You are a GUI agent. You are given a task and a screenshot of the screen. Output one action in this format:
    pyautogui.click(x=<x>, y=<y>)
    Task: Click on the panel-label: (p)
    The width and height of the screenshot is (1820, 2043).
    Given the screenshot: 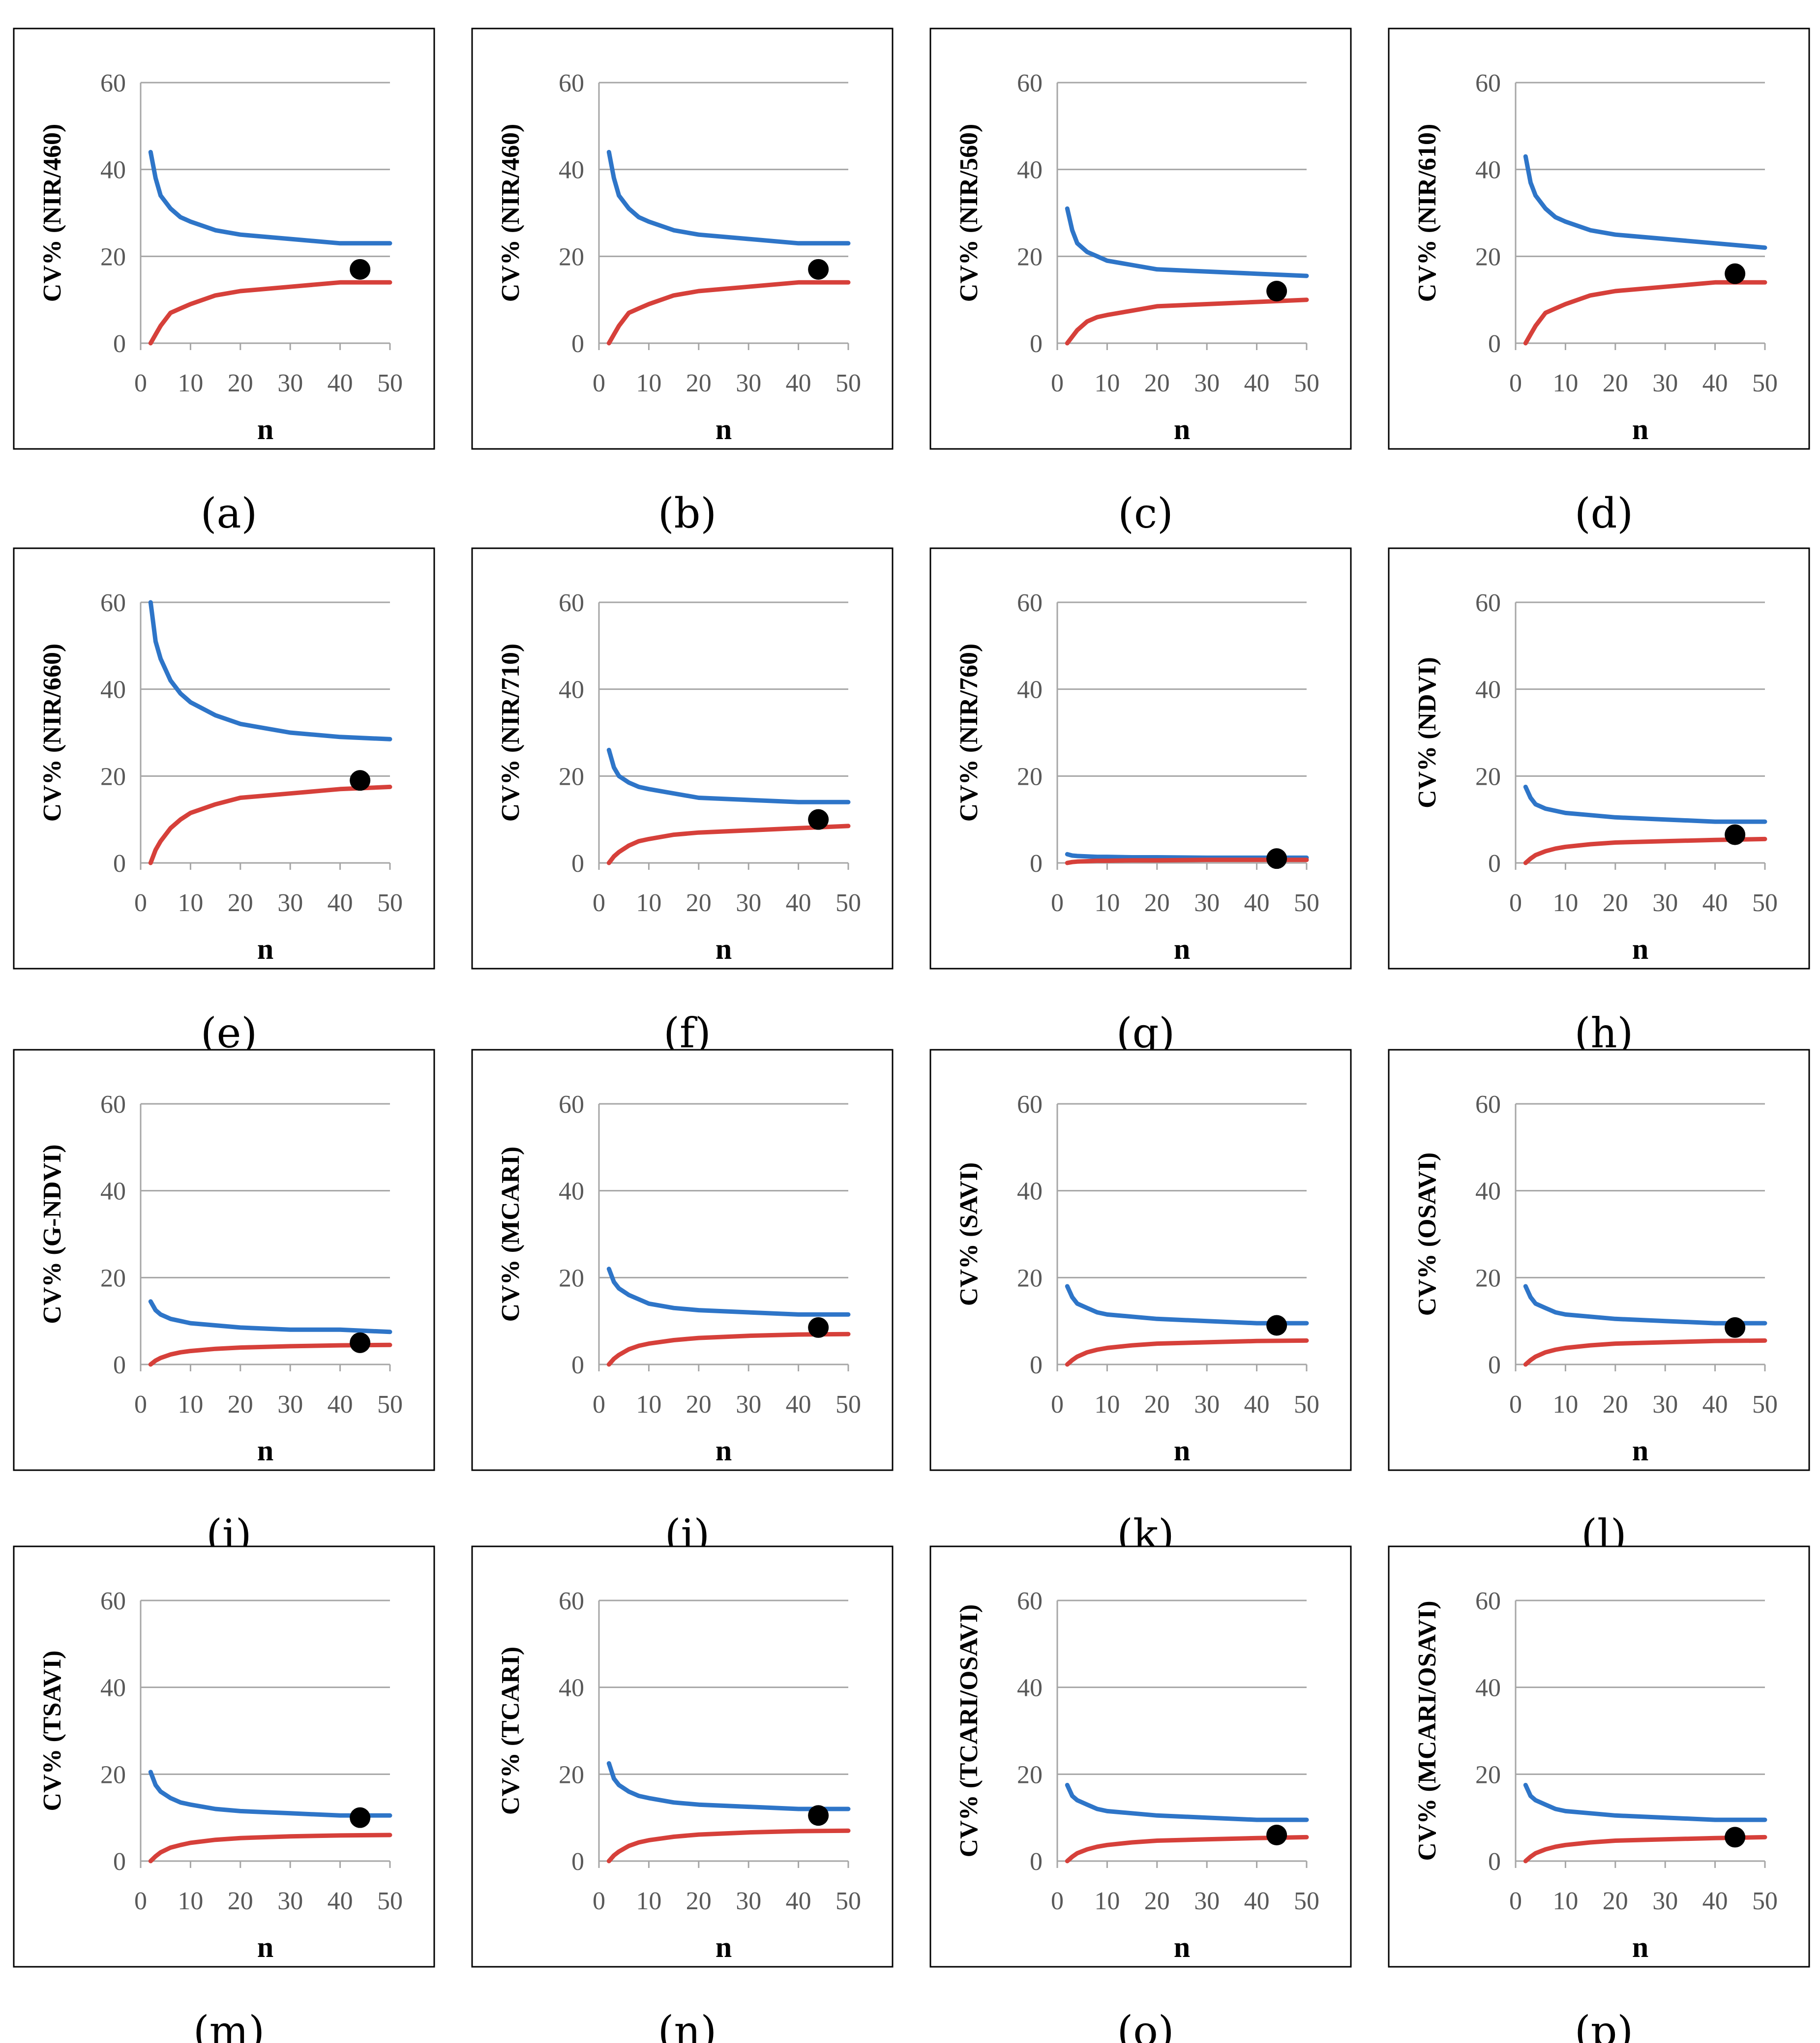 What is the action you would take?
    pyautogui.click(x=1604, y=2025)
    